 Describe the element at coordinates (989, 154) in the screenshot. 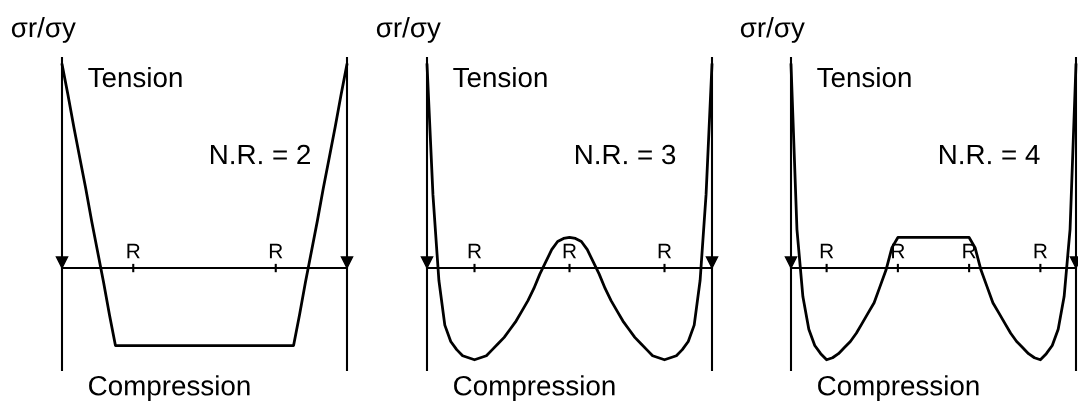

I see `annotation: N.R. = 4` at that location.